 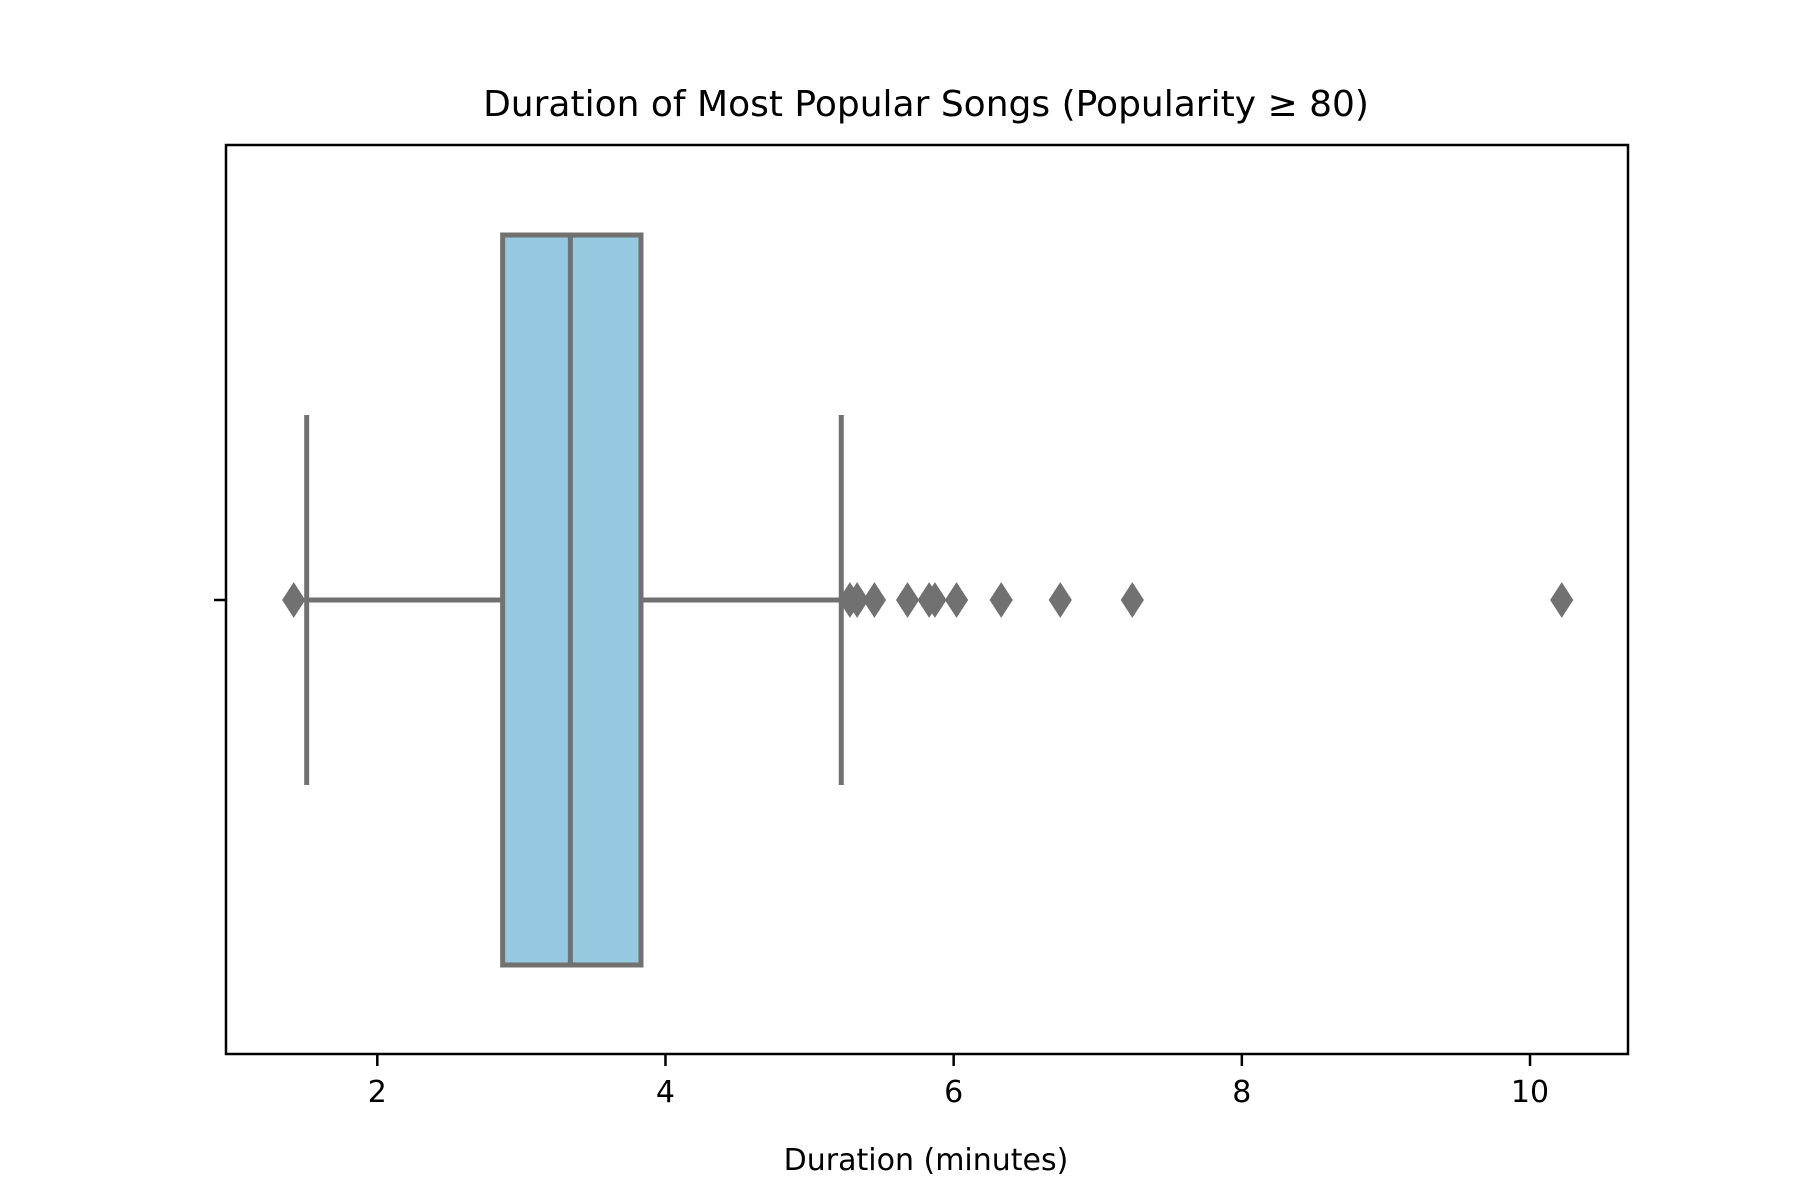 I want to click on x-tick-label: 8, so click(x=1241, y=1092).